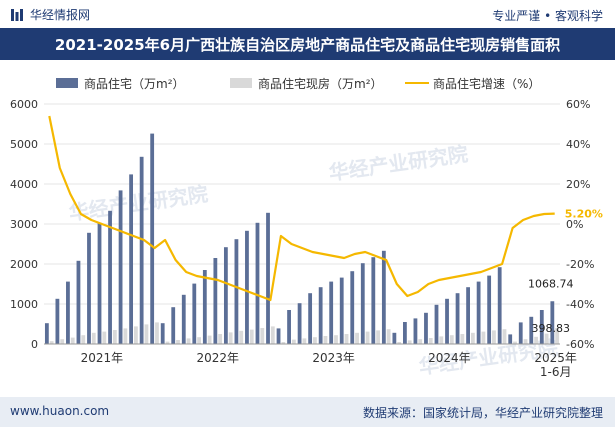  Describe the element at coordinates (333, 358) in the screenshot. I see `x-label-2-0: 2023年` at that location.